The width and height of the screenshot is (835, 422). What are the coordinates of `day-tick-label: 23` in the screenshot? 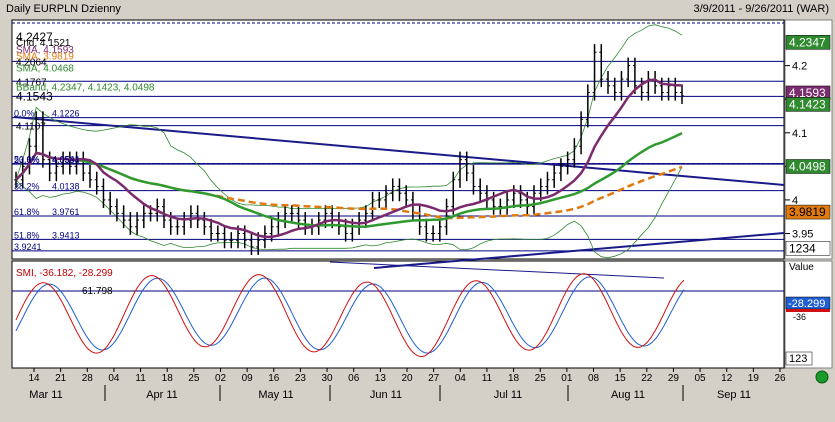 It's located at (301, 378).